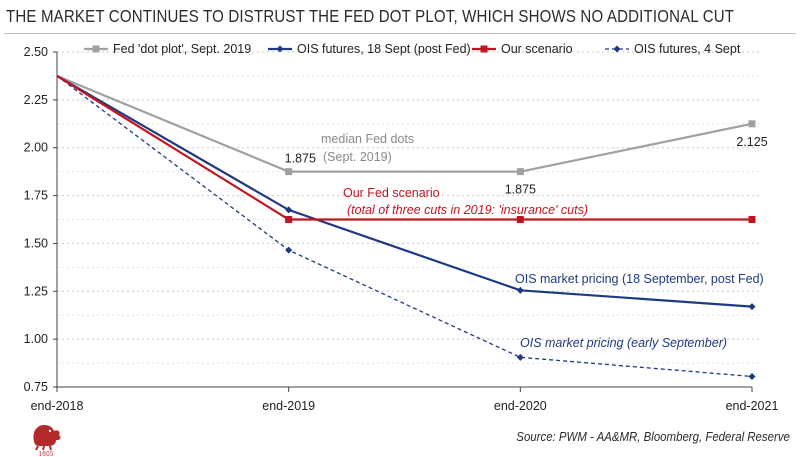  I want to click on y-tick-label: 1.50, so click(36, 243).